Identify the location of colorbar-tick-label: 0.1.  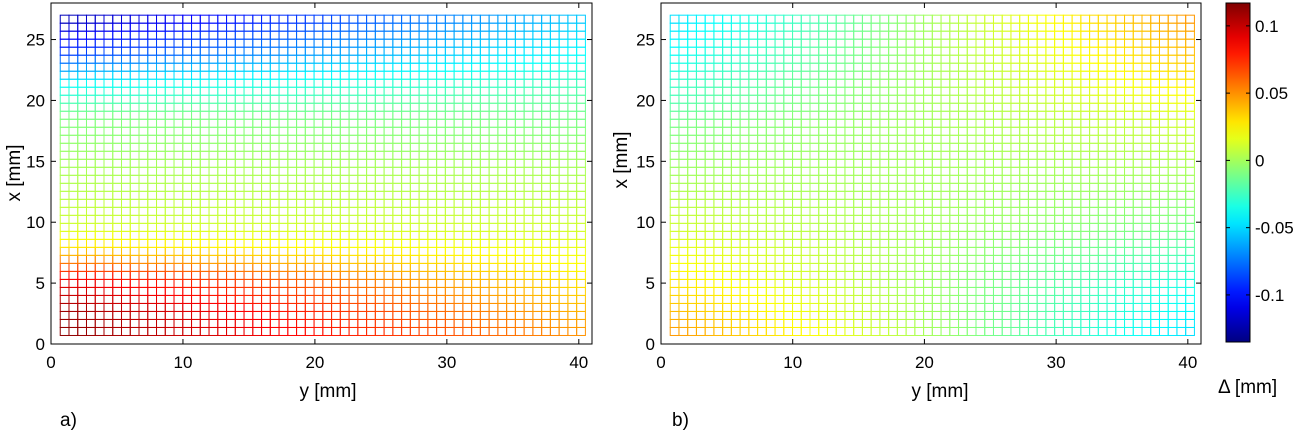
(1267, 26).